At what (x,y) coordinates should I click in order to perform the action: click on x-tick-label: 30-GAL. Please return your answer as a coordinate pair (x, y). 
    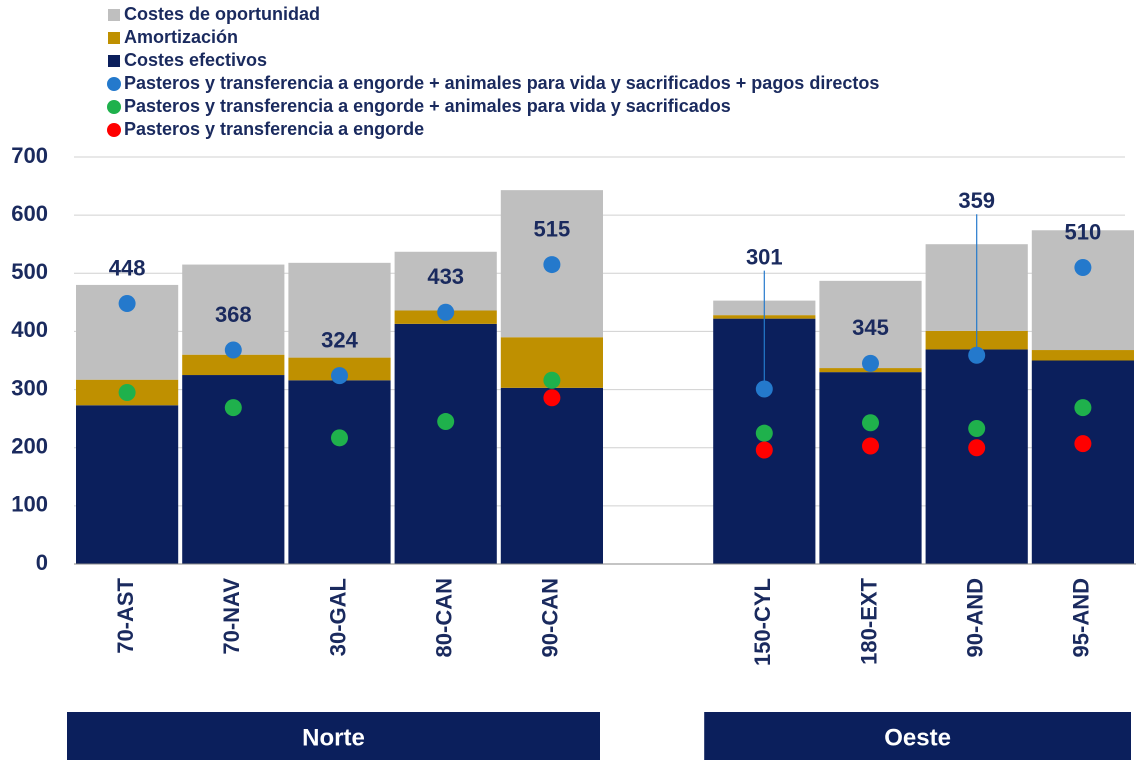
    Looking at the image, I should click on (337, 617).